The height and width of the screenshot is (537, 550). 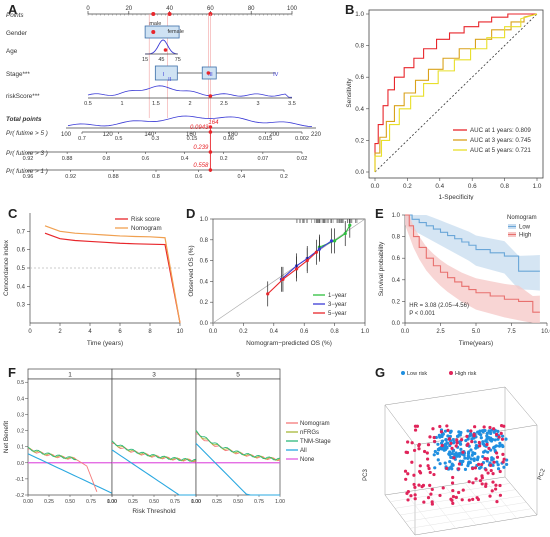 I want to click on y-tick-label: 0.7, so click(x=21, y=232).